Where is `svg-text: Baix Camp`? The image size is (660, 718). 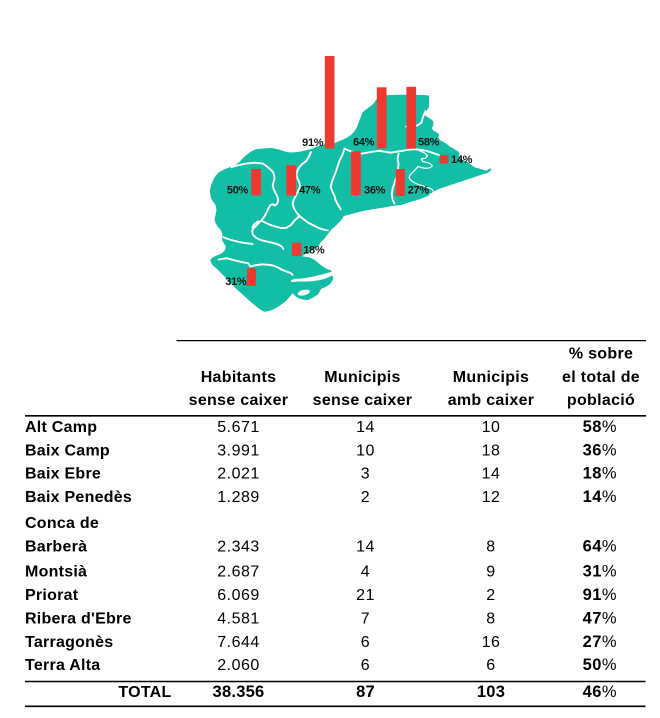 svg-text: Baix Camp is located at coordinates (67, 451).